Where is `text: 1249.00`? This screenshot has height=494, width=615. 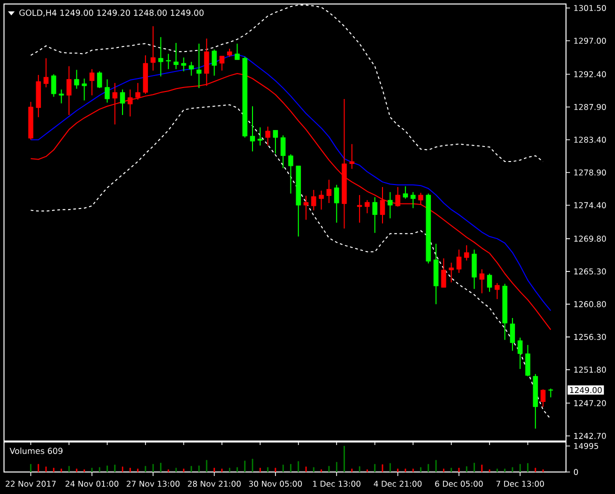 text: 1249.00 is located at coordinates (586, 390).